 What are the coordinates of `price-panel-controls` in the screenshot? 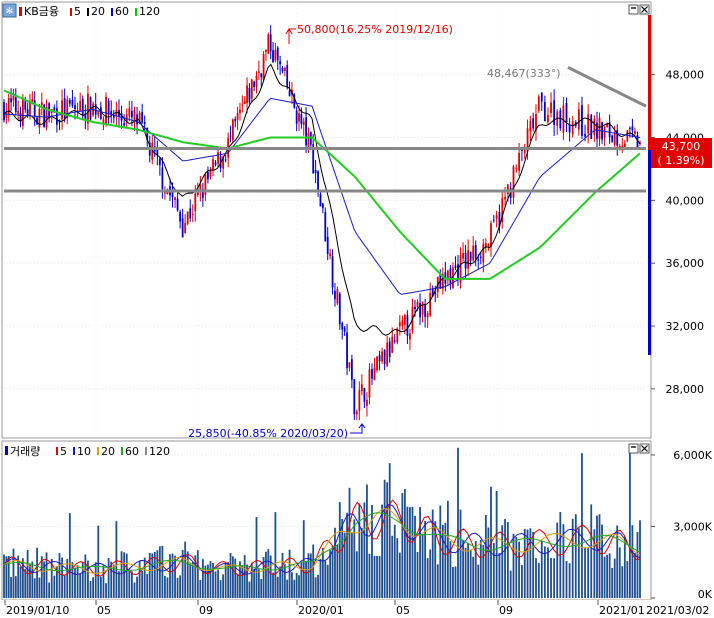 It's located at (639, 9).